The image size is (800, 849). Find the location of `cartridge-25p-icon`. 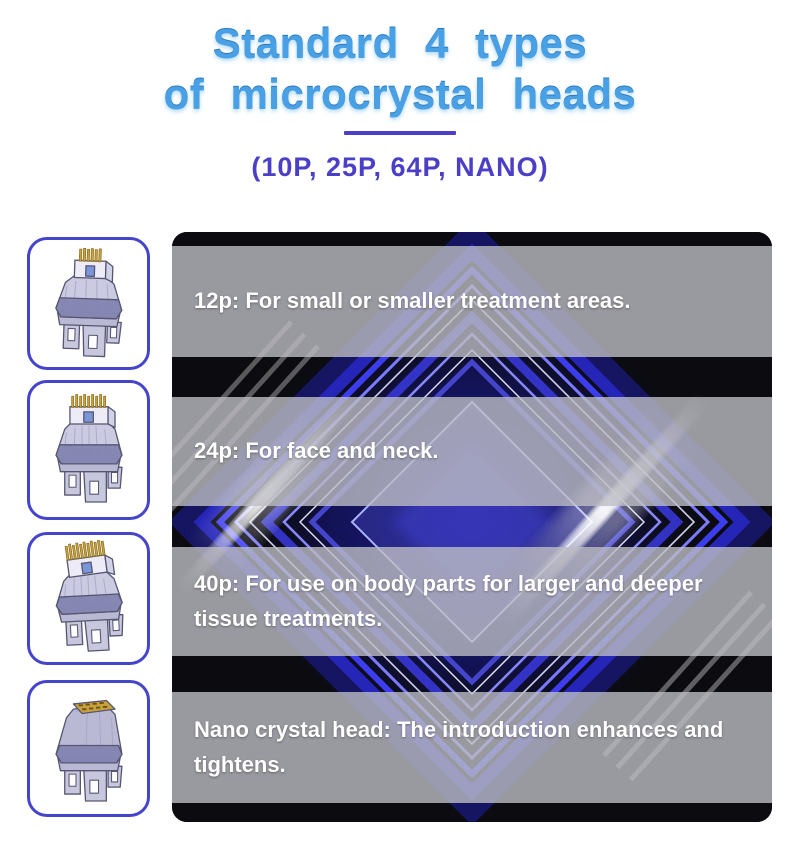

cartridge-25p-icon is located at coordinates (88, 448).